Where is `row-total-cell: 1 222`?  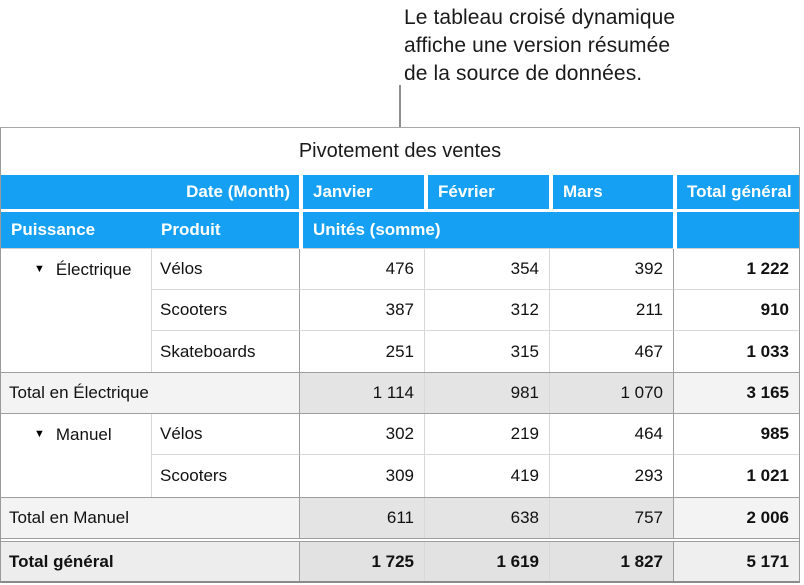
row-total-cell: 1 222 is located at coordinates (736, 269).